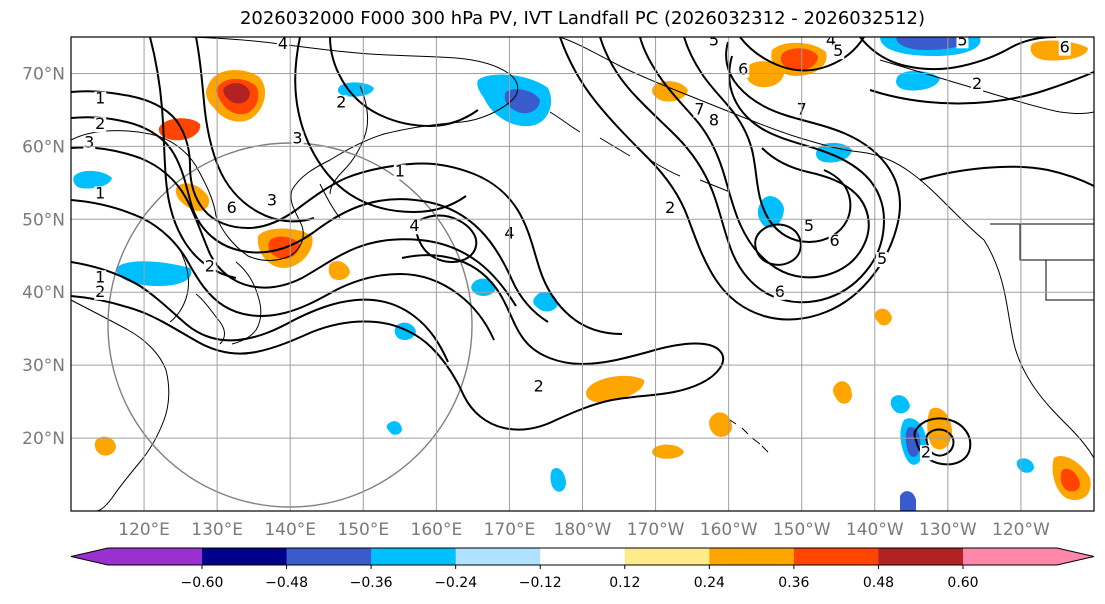  What do you see at coordinates (144, 530) in the screenshot?
I see `lon-tick-label: 120°E` at bounding box center [144, 530].